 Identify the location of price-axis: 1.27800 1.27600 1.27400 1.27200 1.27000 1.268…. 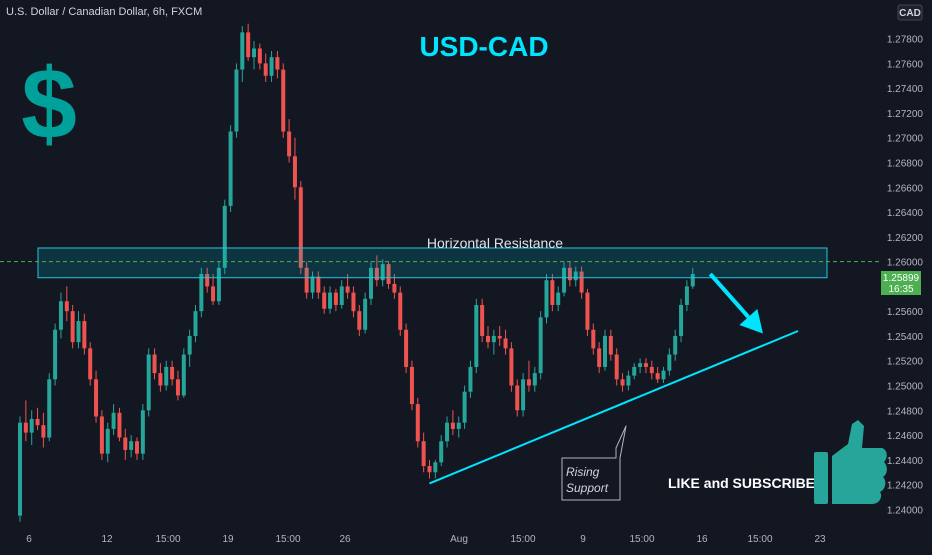
(905, 276).